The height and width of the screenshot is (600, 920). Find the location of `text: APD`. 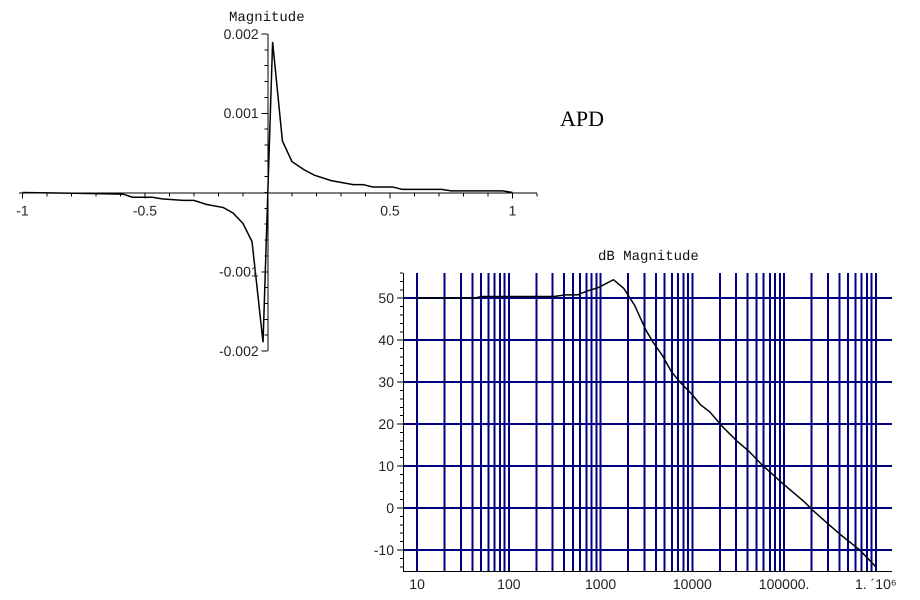

text: APD is located at coordinates (582, 118).